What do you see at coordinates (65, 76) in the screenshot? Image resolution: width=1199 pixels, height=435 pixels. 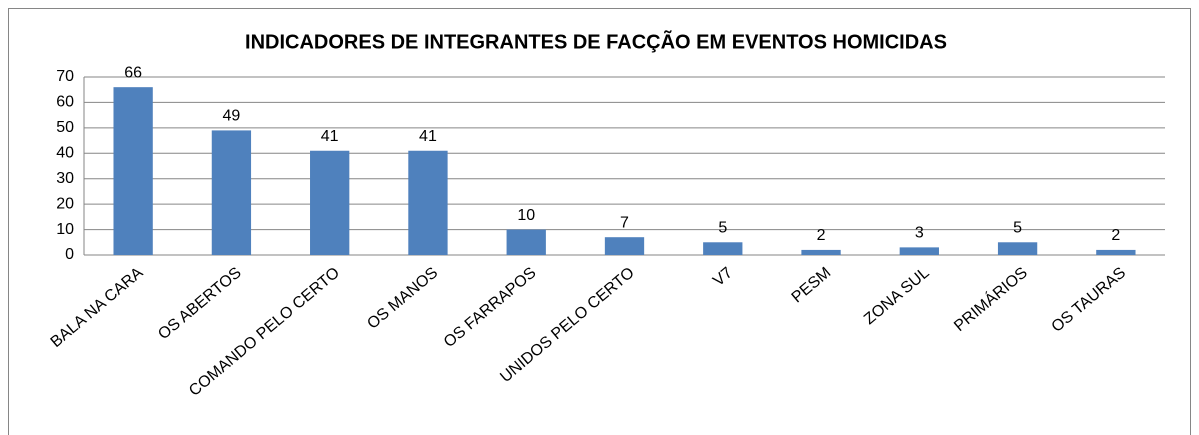 I see `y-tick-label: 70` at bounding box center [65, 76].